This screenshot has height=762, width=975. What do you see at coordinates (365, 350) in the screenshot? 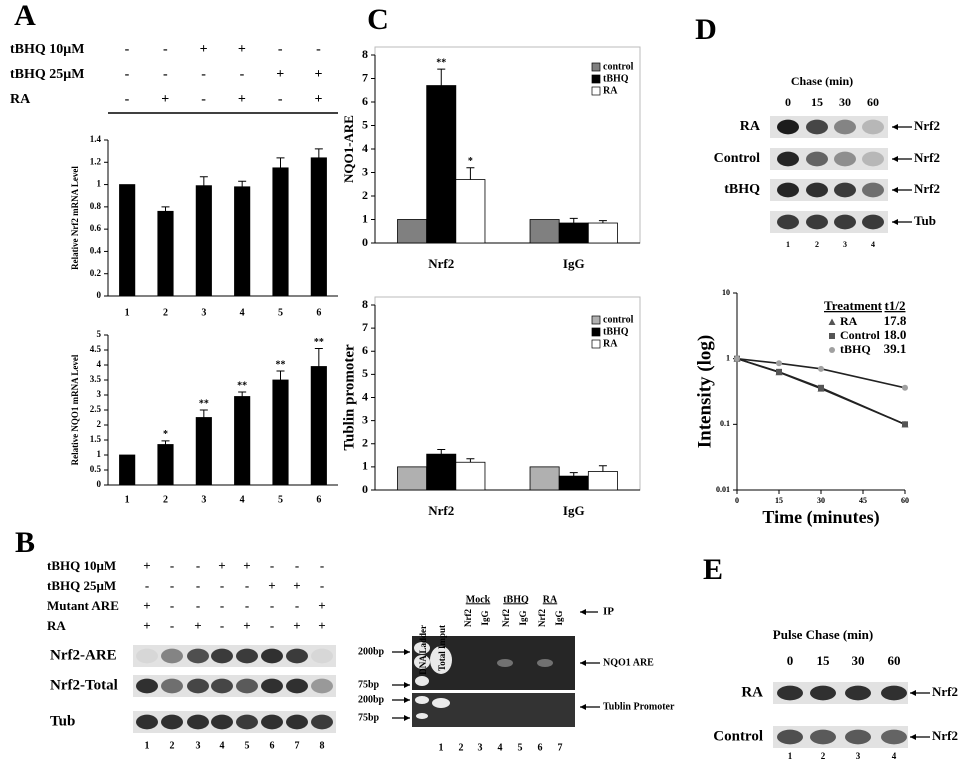
I see `y-tick-label: 6` at bounding box center [365, 350].